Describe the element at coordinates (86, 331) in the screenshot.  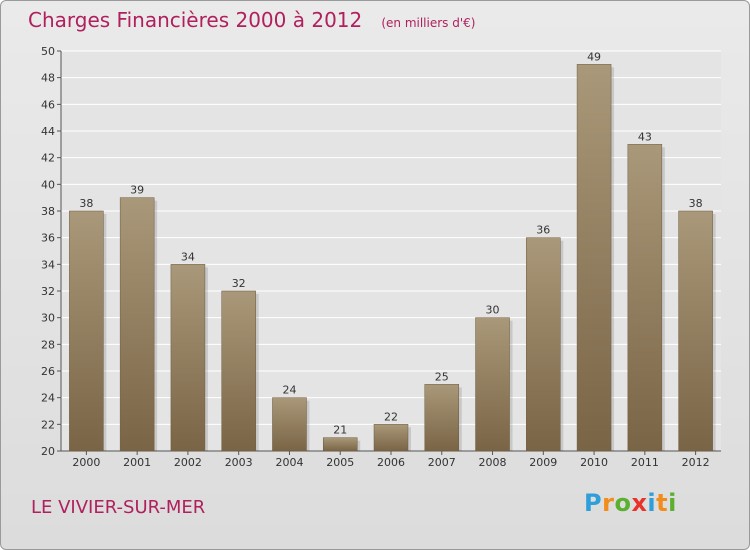
I see `bar-2000` at that location.